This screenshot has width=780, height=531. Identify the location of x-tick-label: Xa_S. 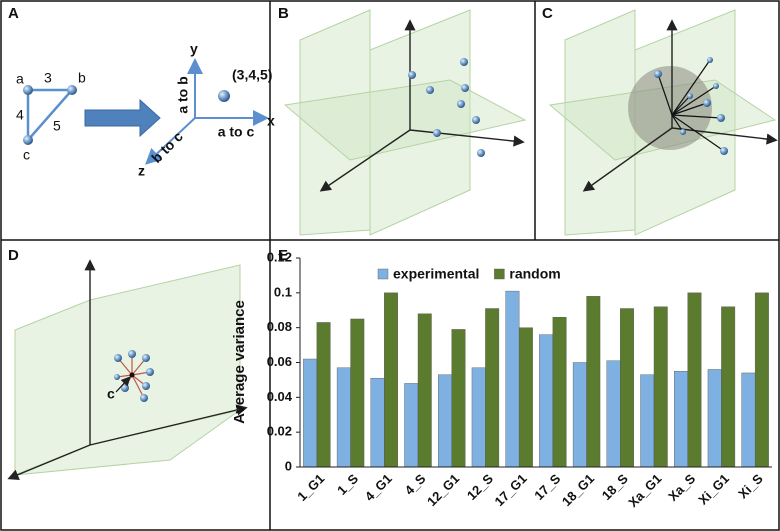
(681, 487).